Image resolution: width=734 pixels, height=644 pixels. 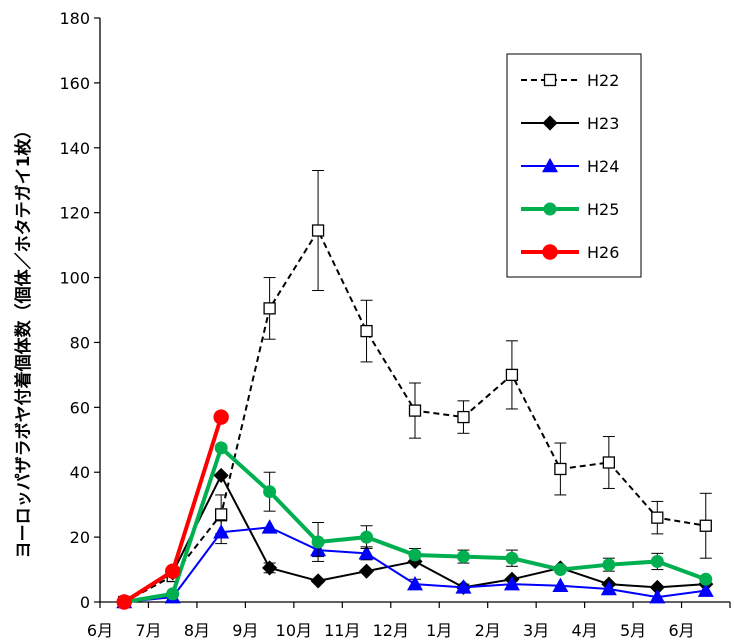 I want to click on y-axis-title: ヨーロッパザラボヤ付着個体数（個体／ホタテガイ1枚）, so click(x=23, y=340).